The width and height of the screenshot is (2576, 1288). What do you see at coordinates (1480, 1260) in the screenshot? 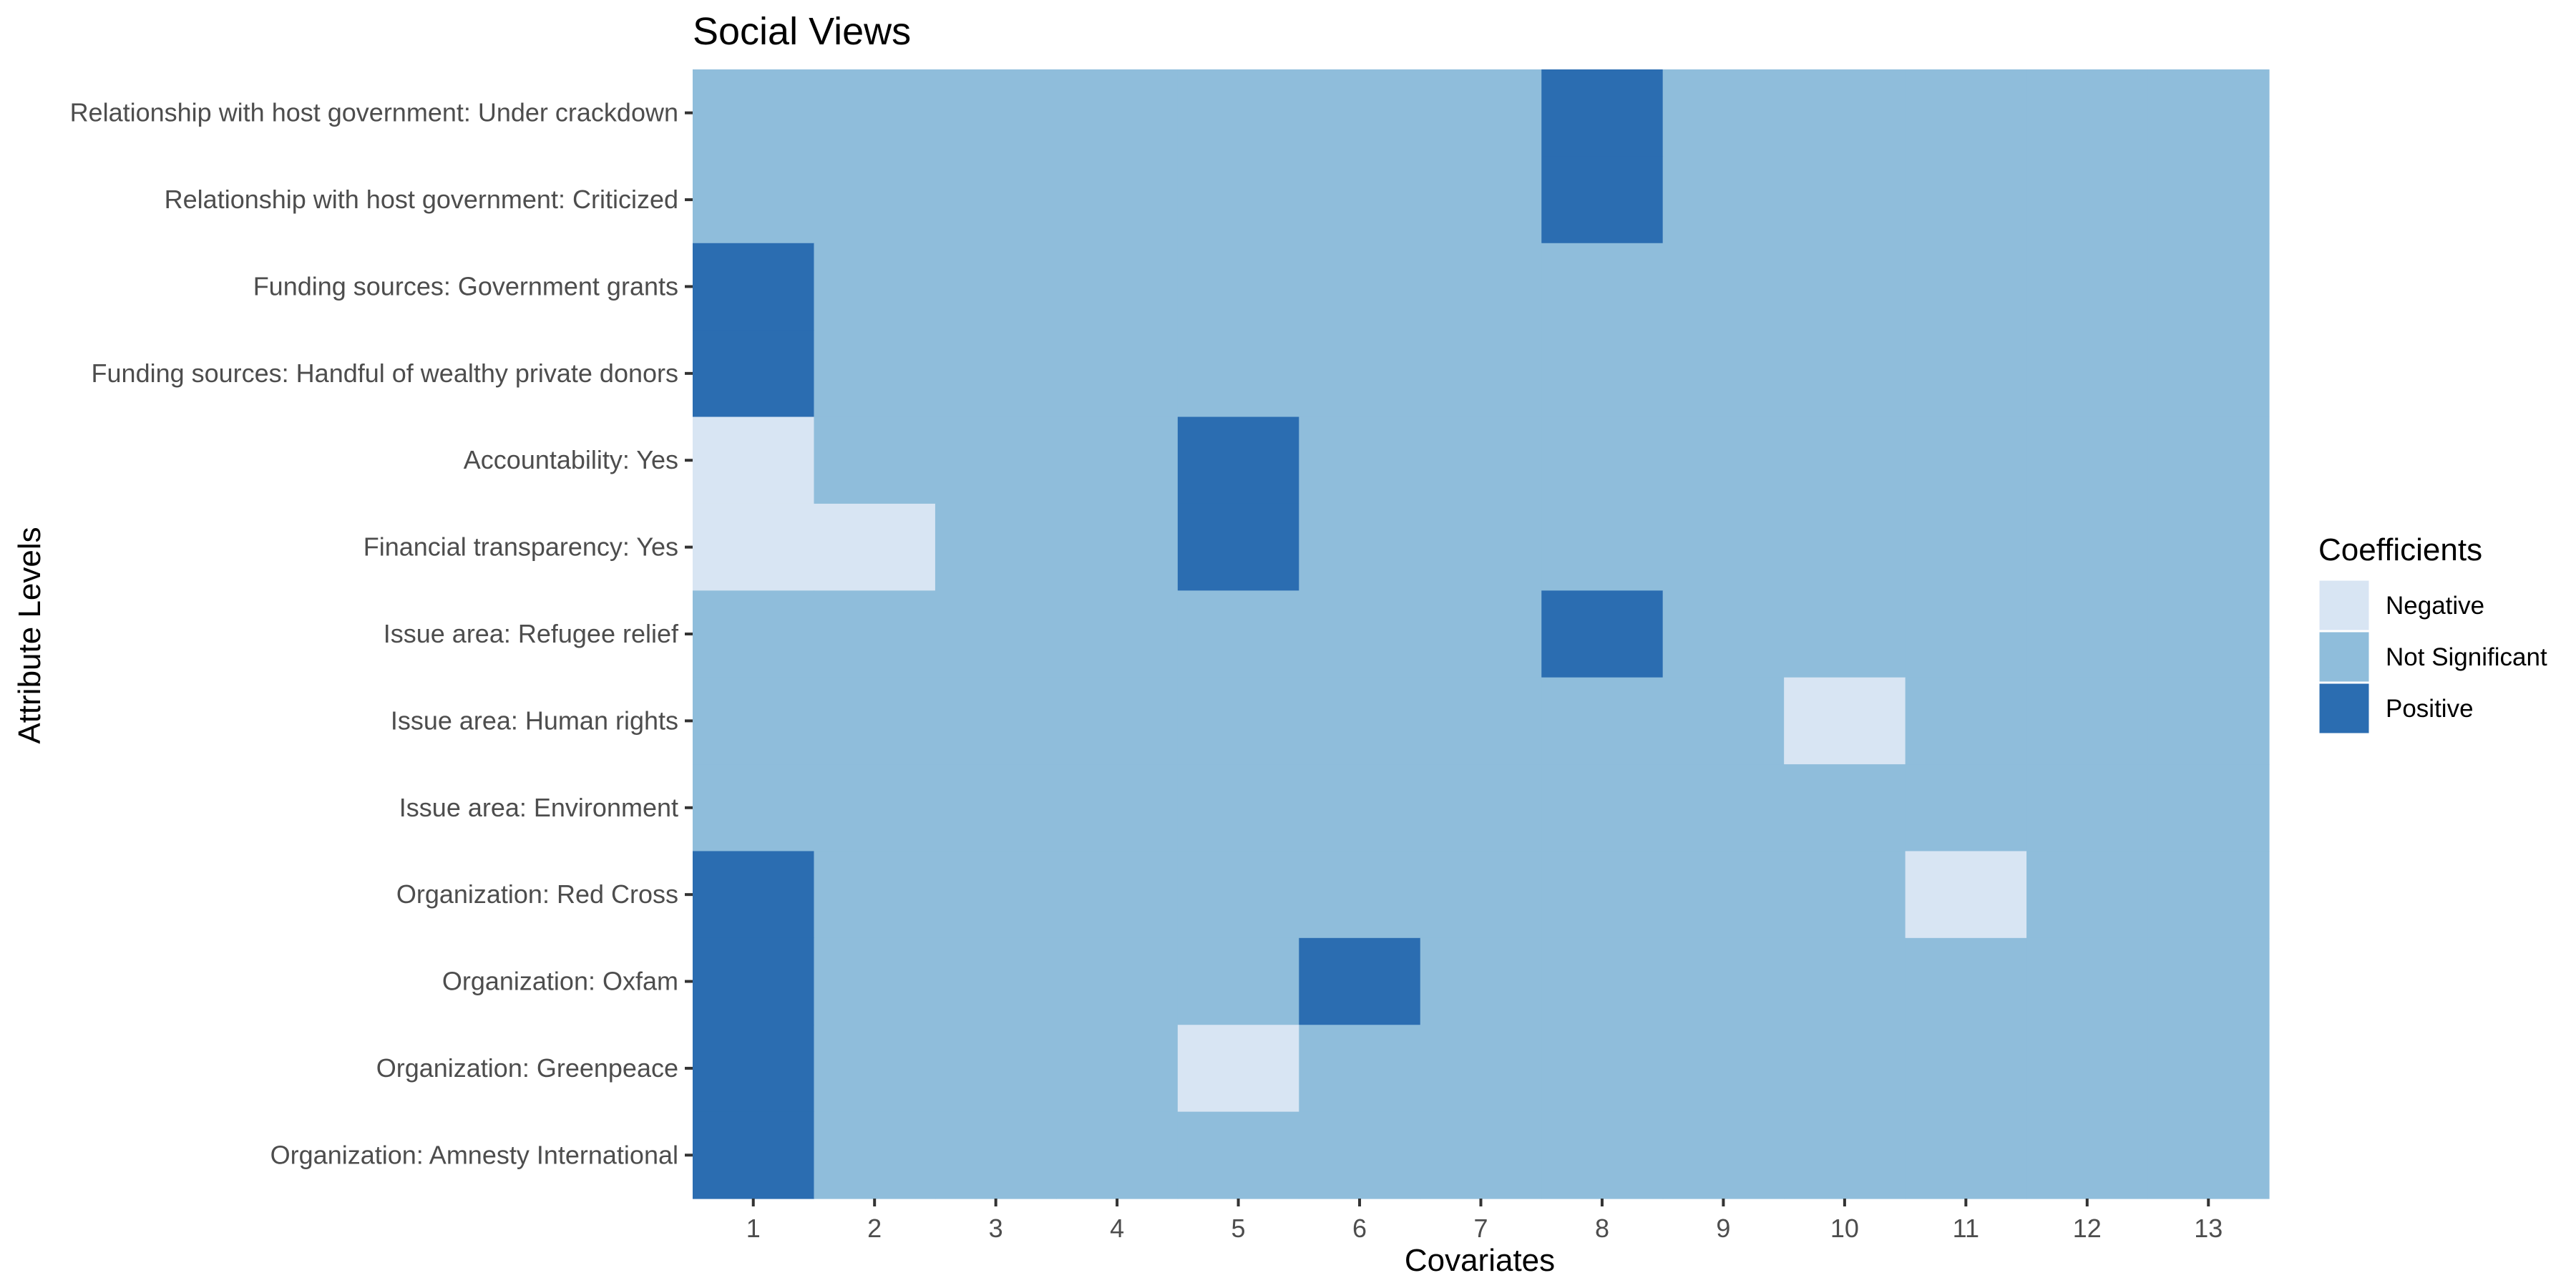
I see `x-axis-label: Covariates` at bounding box center [1480, 1260].